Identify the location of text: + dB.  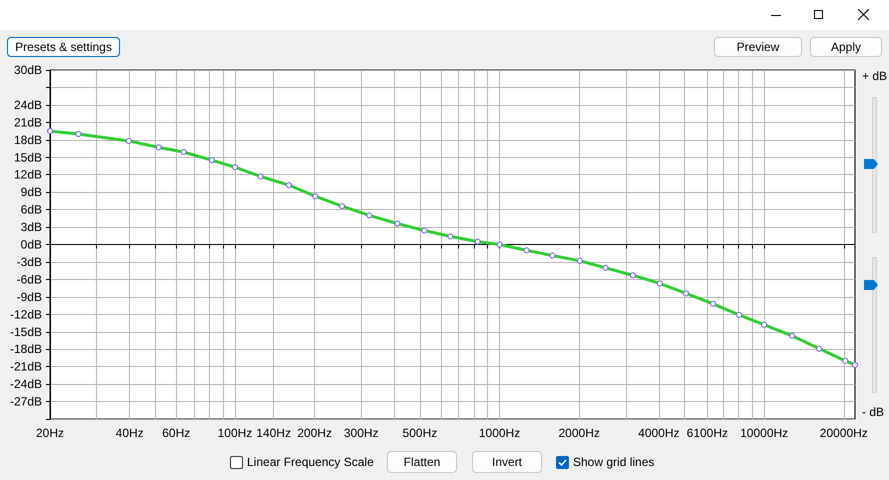
(875, 76).